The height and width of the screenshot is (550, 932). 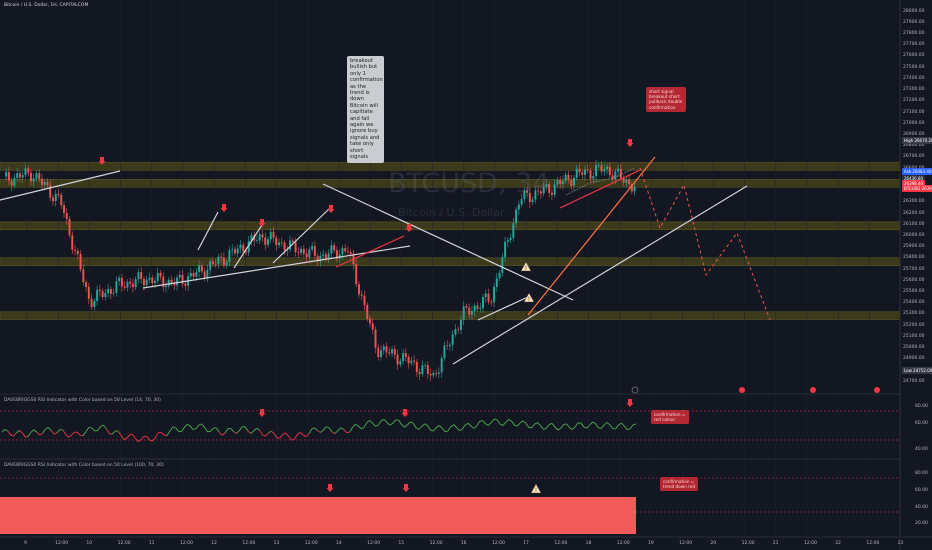 What do you see at coordinates (914, 146) in the screenshot?
I see `price-tick: 26800.00` at bounding box center [914, 146].